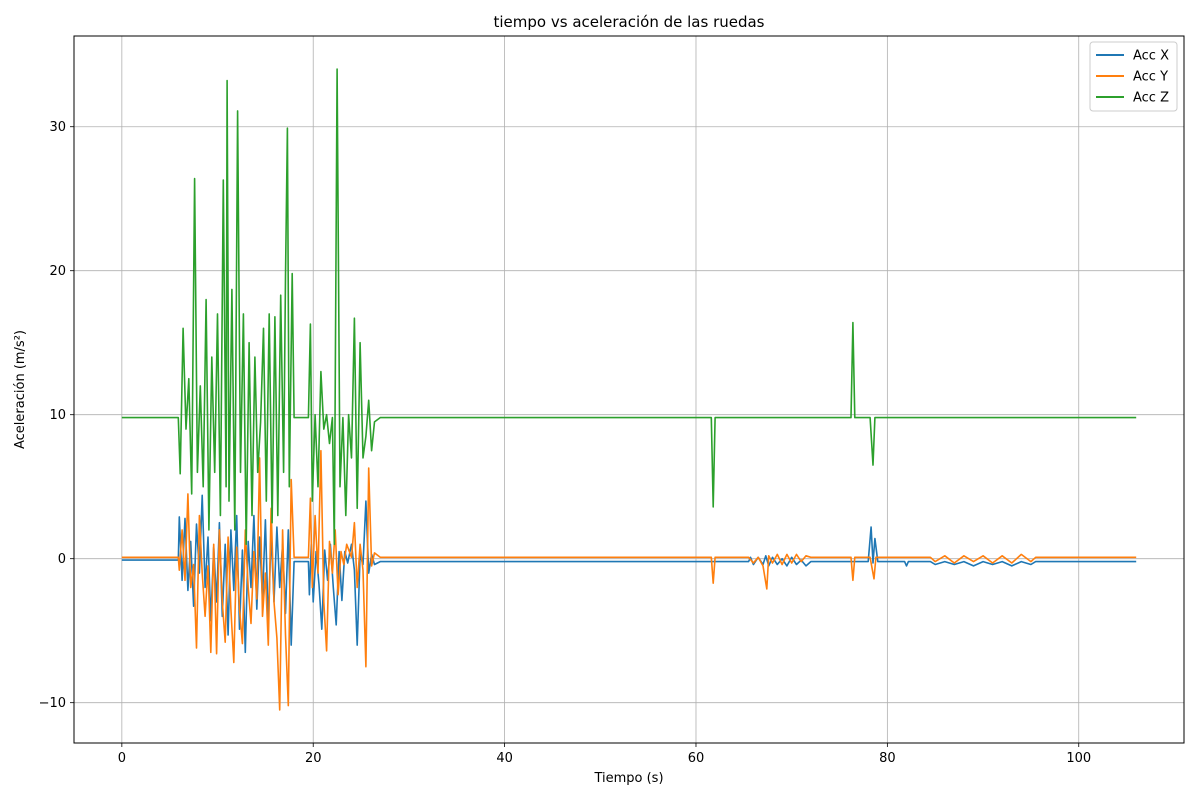  What do you see at coordinates (57, 271) in the screenshot?
I see `y-tick-label: 20` at bounding box center [57, 271].